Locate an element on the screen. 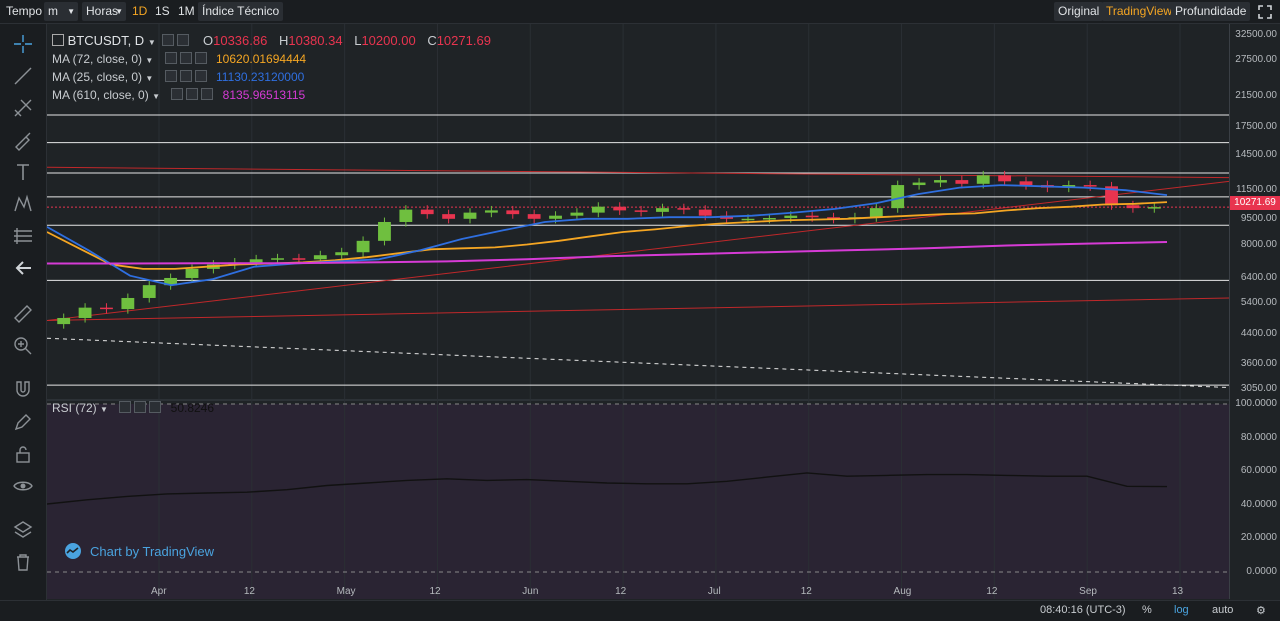  crosshair-icon is located at coordinates (23, 44).